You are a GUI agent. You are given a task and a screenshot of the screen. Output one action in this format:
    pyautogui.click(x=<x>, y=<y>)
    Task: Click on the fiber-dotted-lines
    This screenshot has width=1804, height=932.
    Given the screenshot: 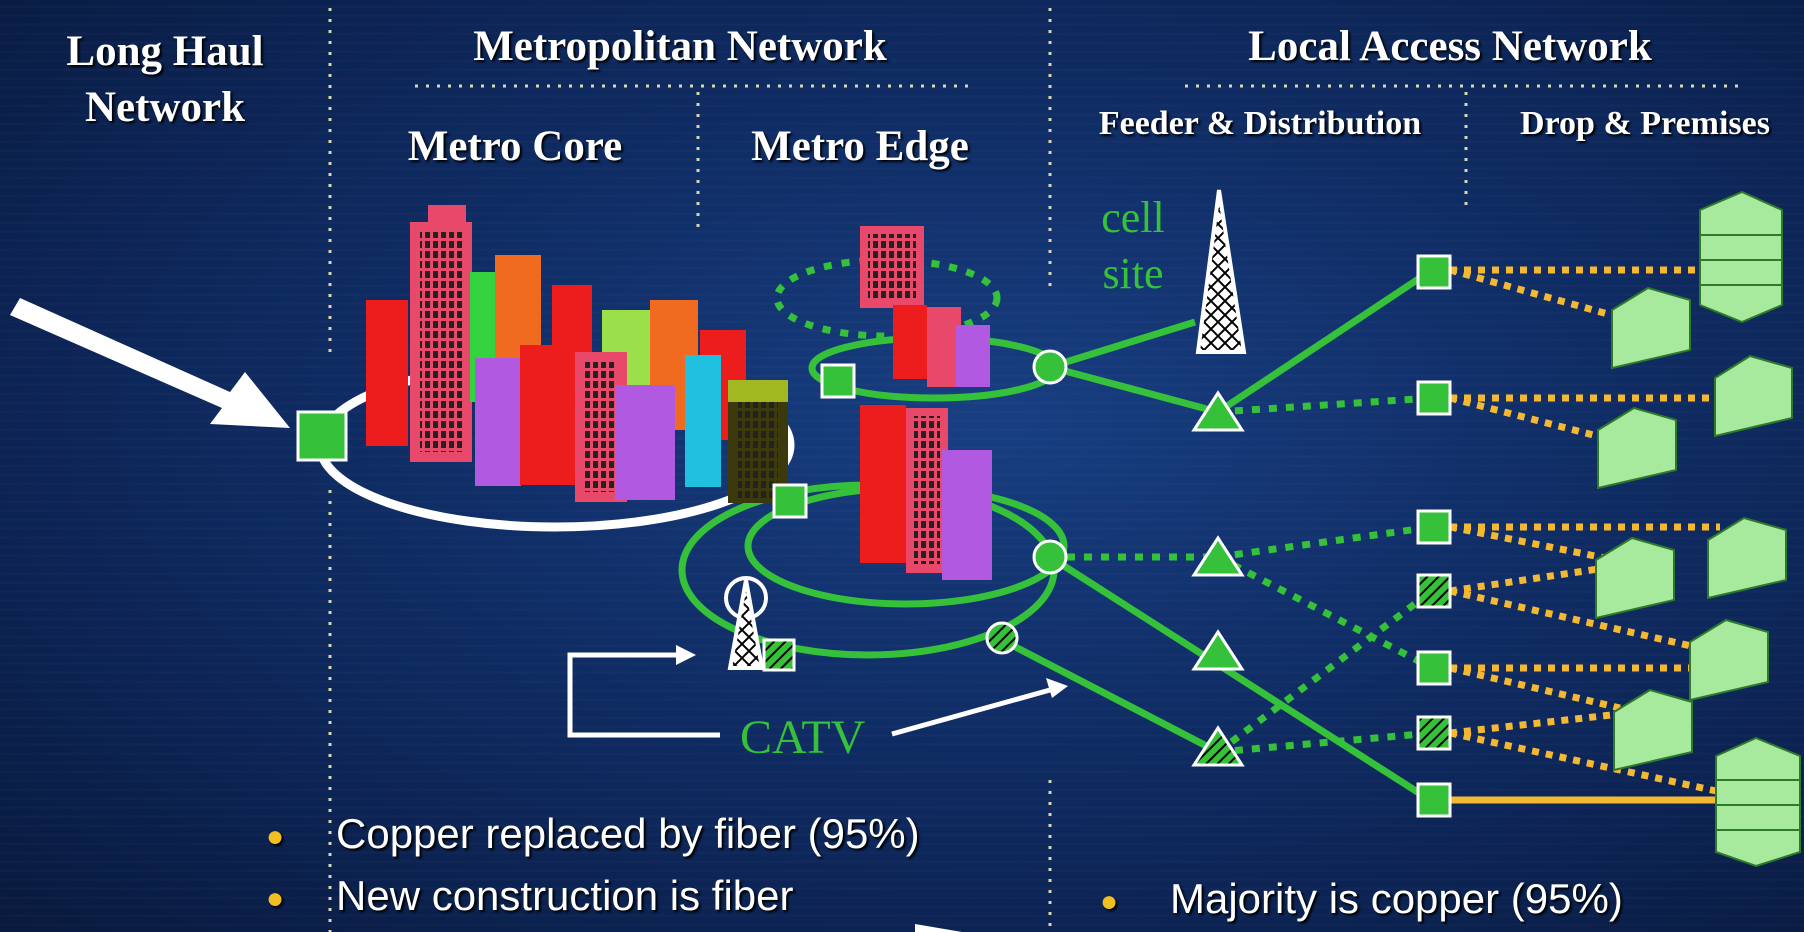 What is the action you would take?
    pyautogui.click(x=1242, y=575)
    